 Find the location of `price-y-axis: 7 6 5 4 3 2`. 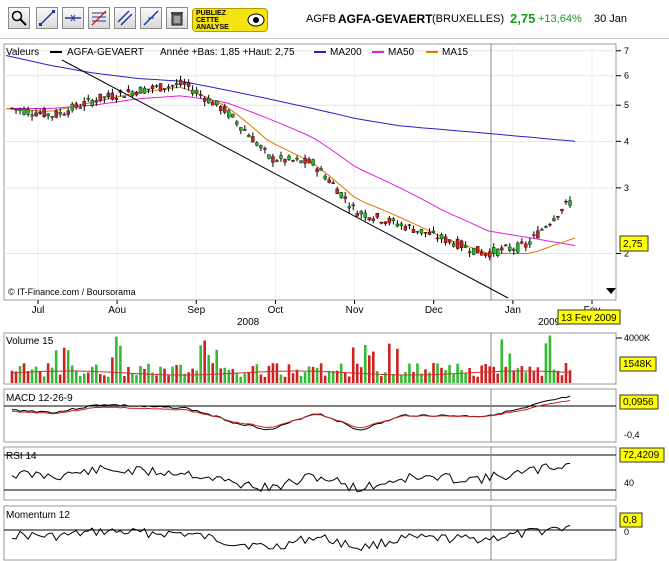

price-y-axis: 7 6 5 4 3 2 is located at coordinates (622, 152).